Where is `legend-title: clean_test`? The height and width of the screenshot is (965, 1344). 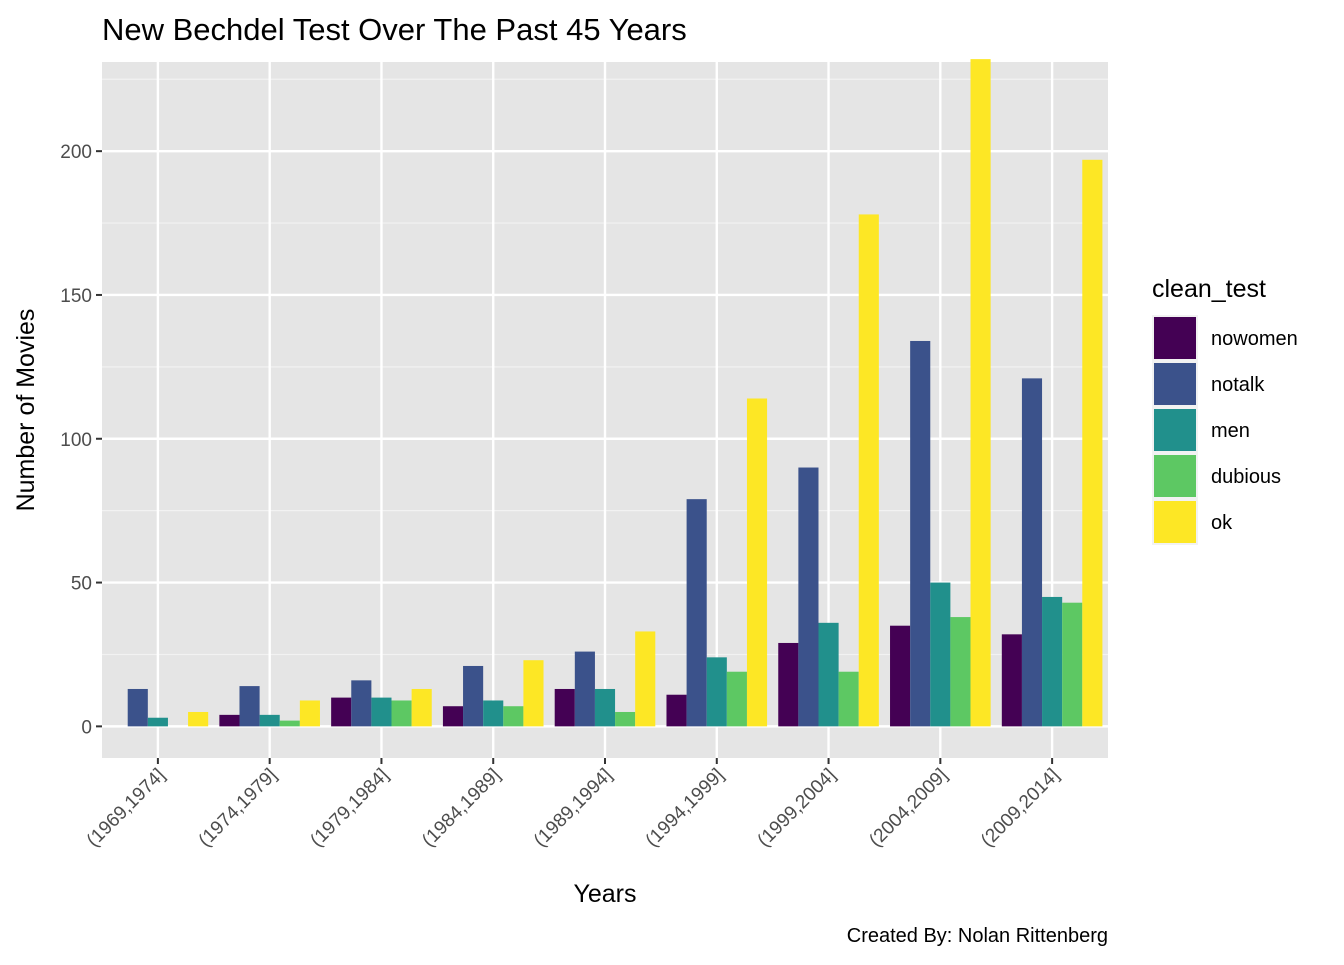 legend-title: clean_test is located at coordinates (1209, 289).